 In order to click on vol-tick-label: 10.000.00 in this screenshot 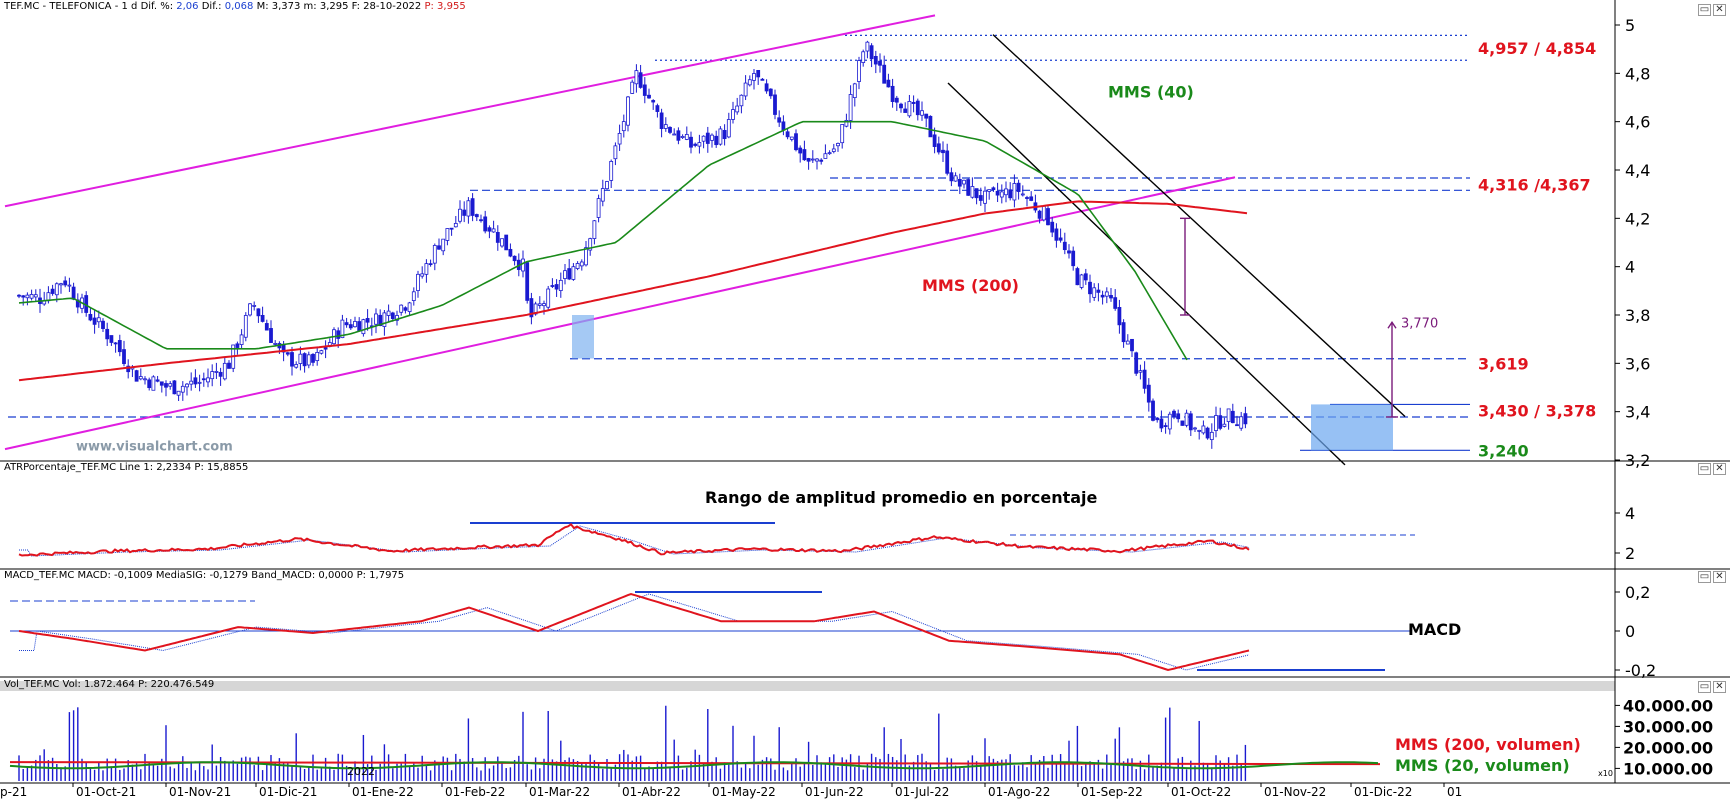, I will do `click(1668, 768)`.